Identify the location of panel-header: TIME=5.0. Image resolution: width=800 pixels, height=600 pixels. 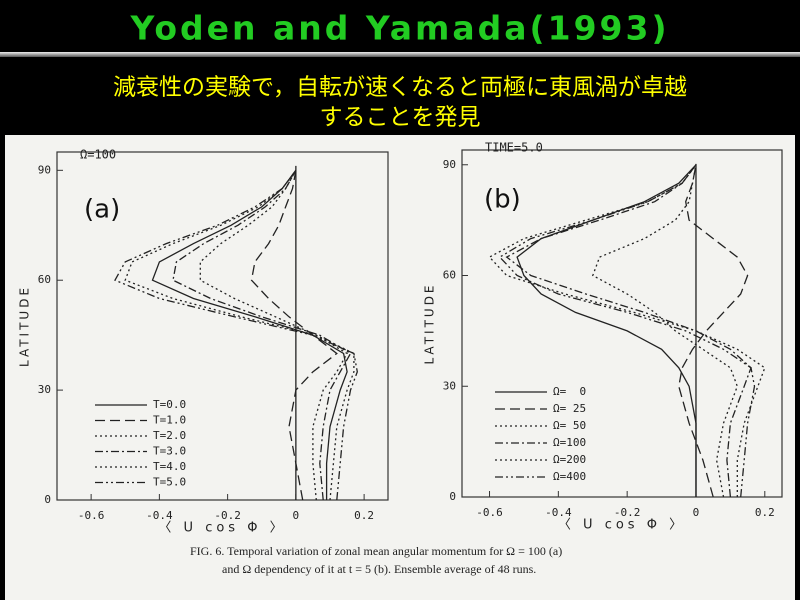
(514, 148).